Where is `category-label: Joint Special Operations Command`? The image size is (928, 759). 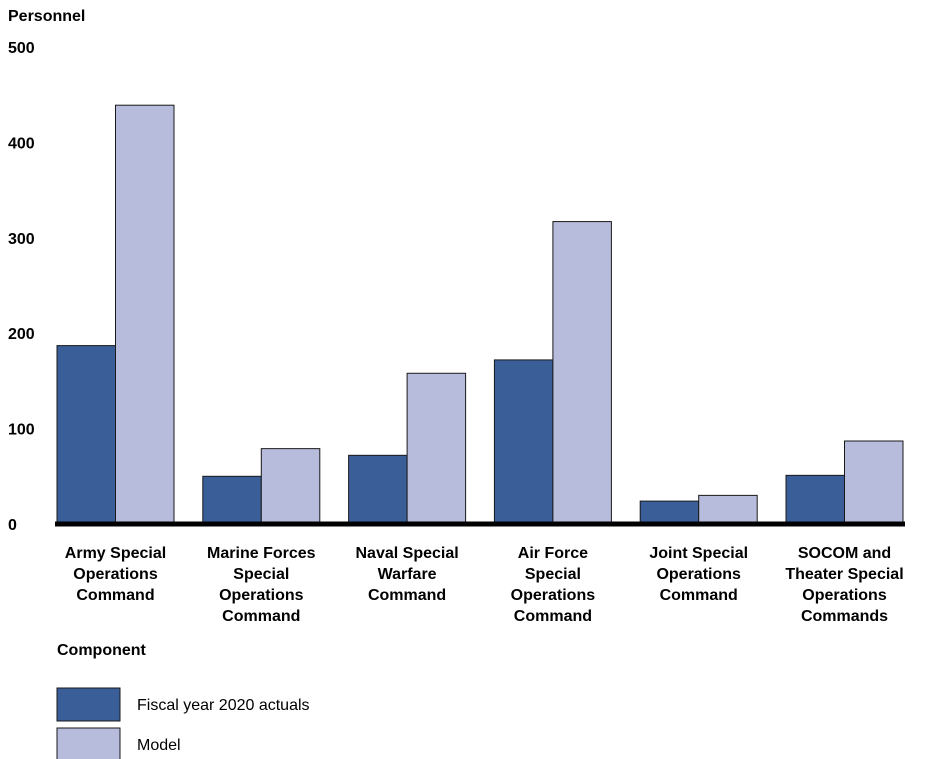
category-label: Joint Special Operations Command is located at coordinates (698, 574).